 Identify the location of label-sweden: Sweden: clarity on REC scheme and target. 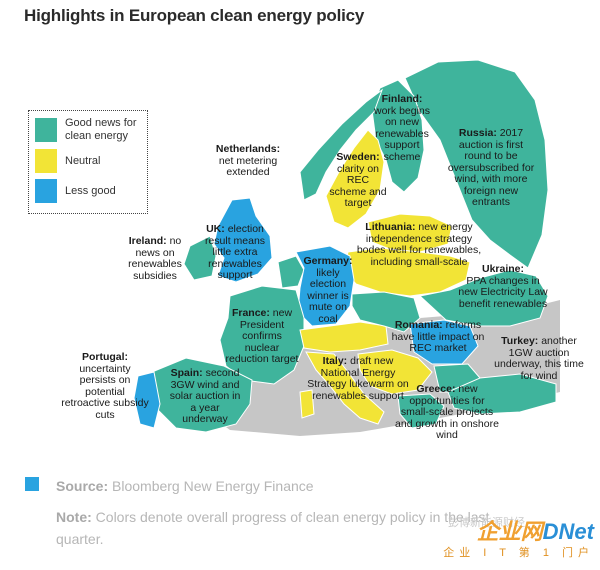
(358, 180).